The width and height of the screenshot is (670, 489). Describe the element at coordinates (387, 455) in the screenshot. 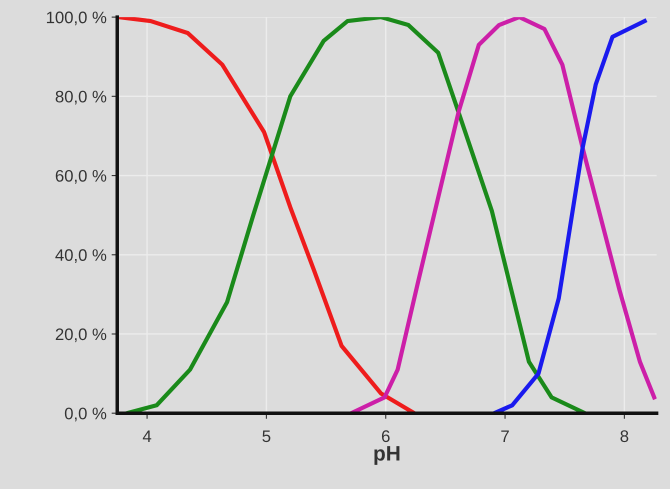

I see `x-axis-title: pH` at that location.